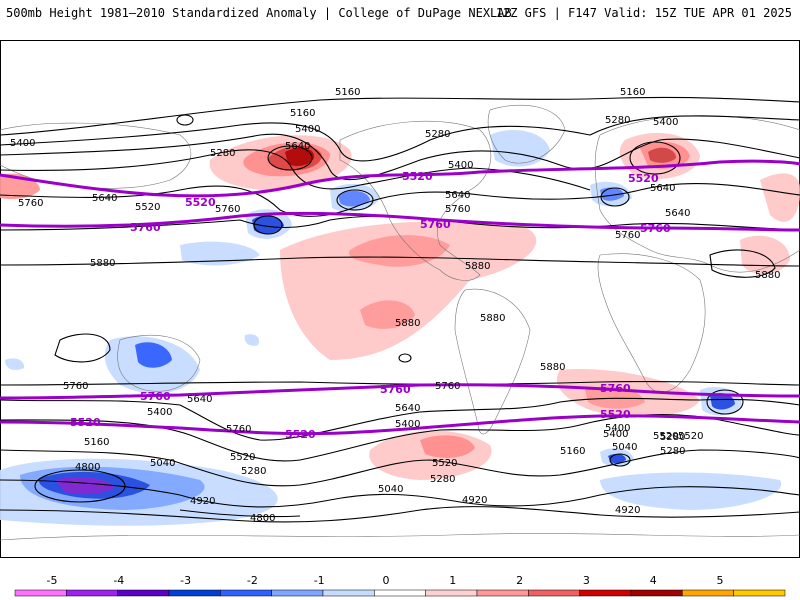 The width and height of the screenshot is (800, 600). Describe the element at coordinates (386, 580) in the screenshot. I see `colorbar-tick-label: 0` at that location.